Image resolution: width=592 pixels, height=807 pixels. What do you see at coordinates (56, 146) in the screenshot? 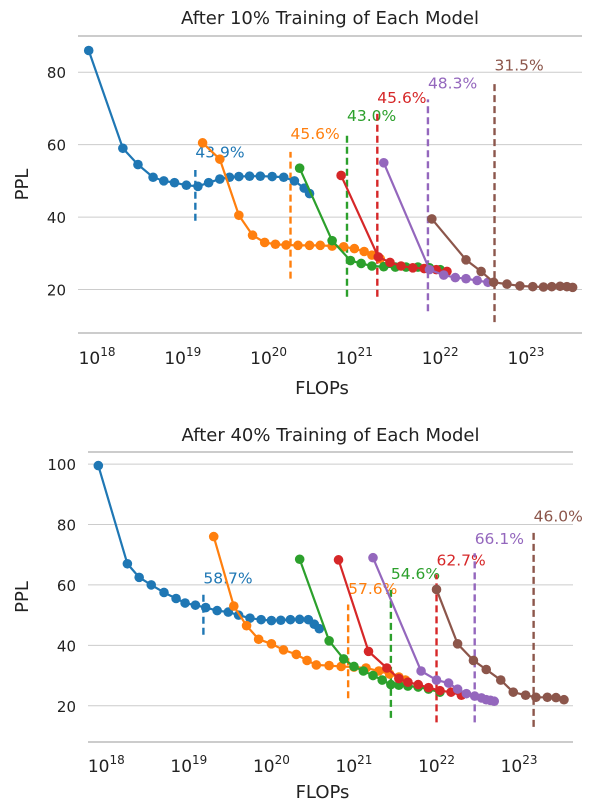
I see `y-tick-label: 60` at bounding box center [56, 146].